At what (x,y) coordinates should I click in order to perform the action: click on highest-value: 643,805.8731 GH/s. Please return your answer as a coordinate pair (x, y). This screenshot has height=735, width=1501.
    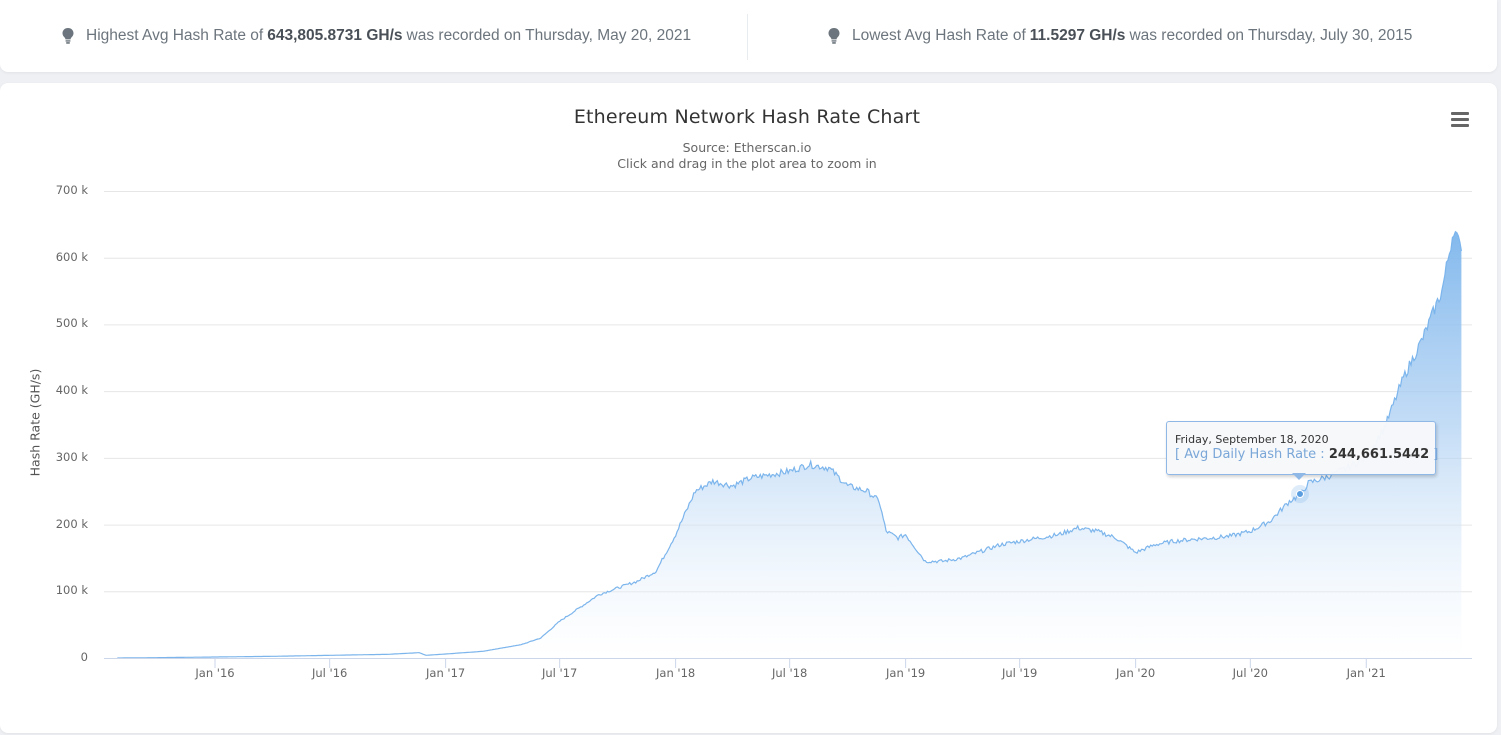
    Looking at the image, I should click on (335, 35).